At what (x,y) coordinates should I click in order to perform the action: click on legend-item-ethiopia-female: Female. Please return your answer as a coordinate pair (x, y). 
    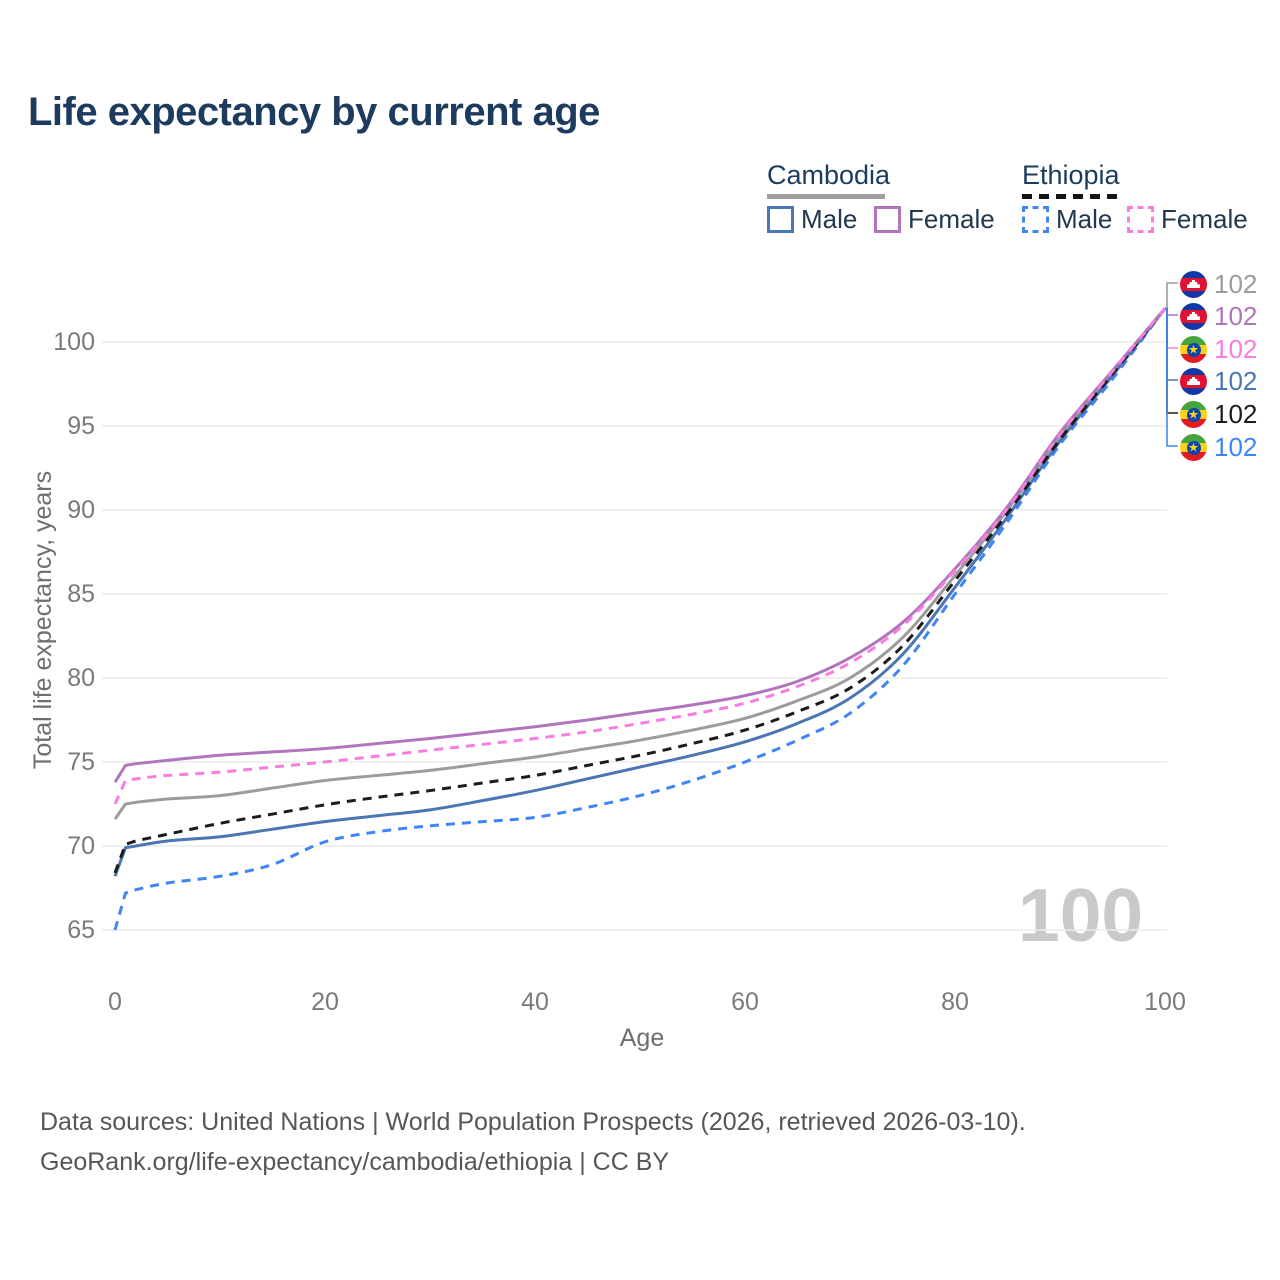
    Looking at the image, I should click on (1187, 219).